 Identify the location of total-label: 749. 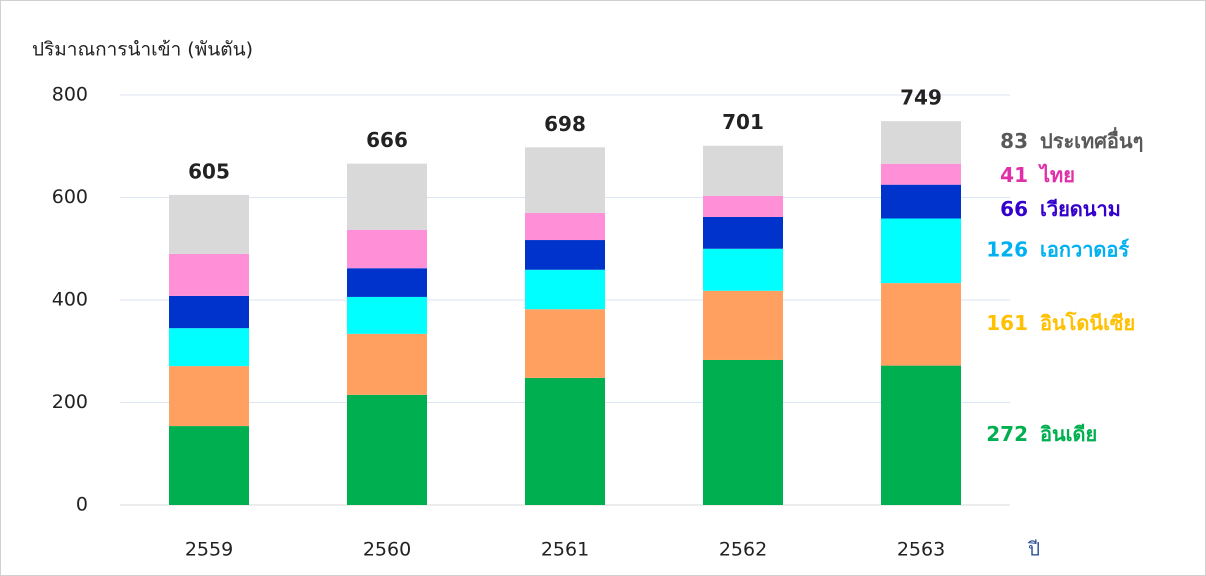
(921, 98).